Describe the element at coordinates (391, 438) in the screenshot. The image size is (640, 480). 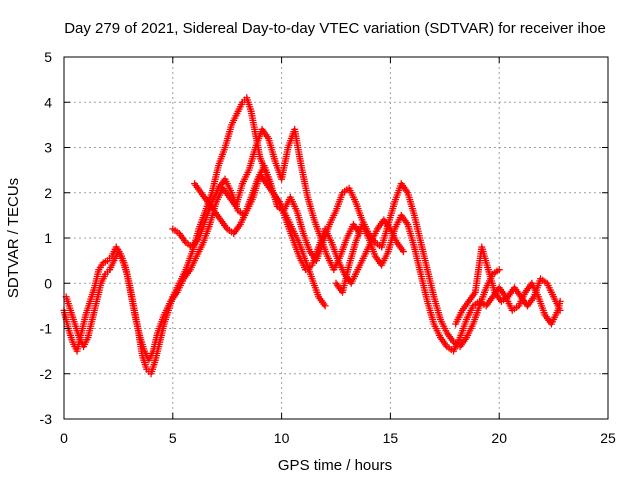
I see `x-tick-label: 15` at that location.